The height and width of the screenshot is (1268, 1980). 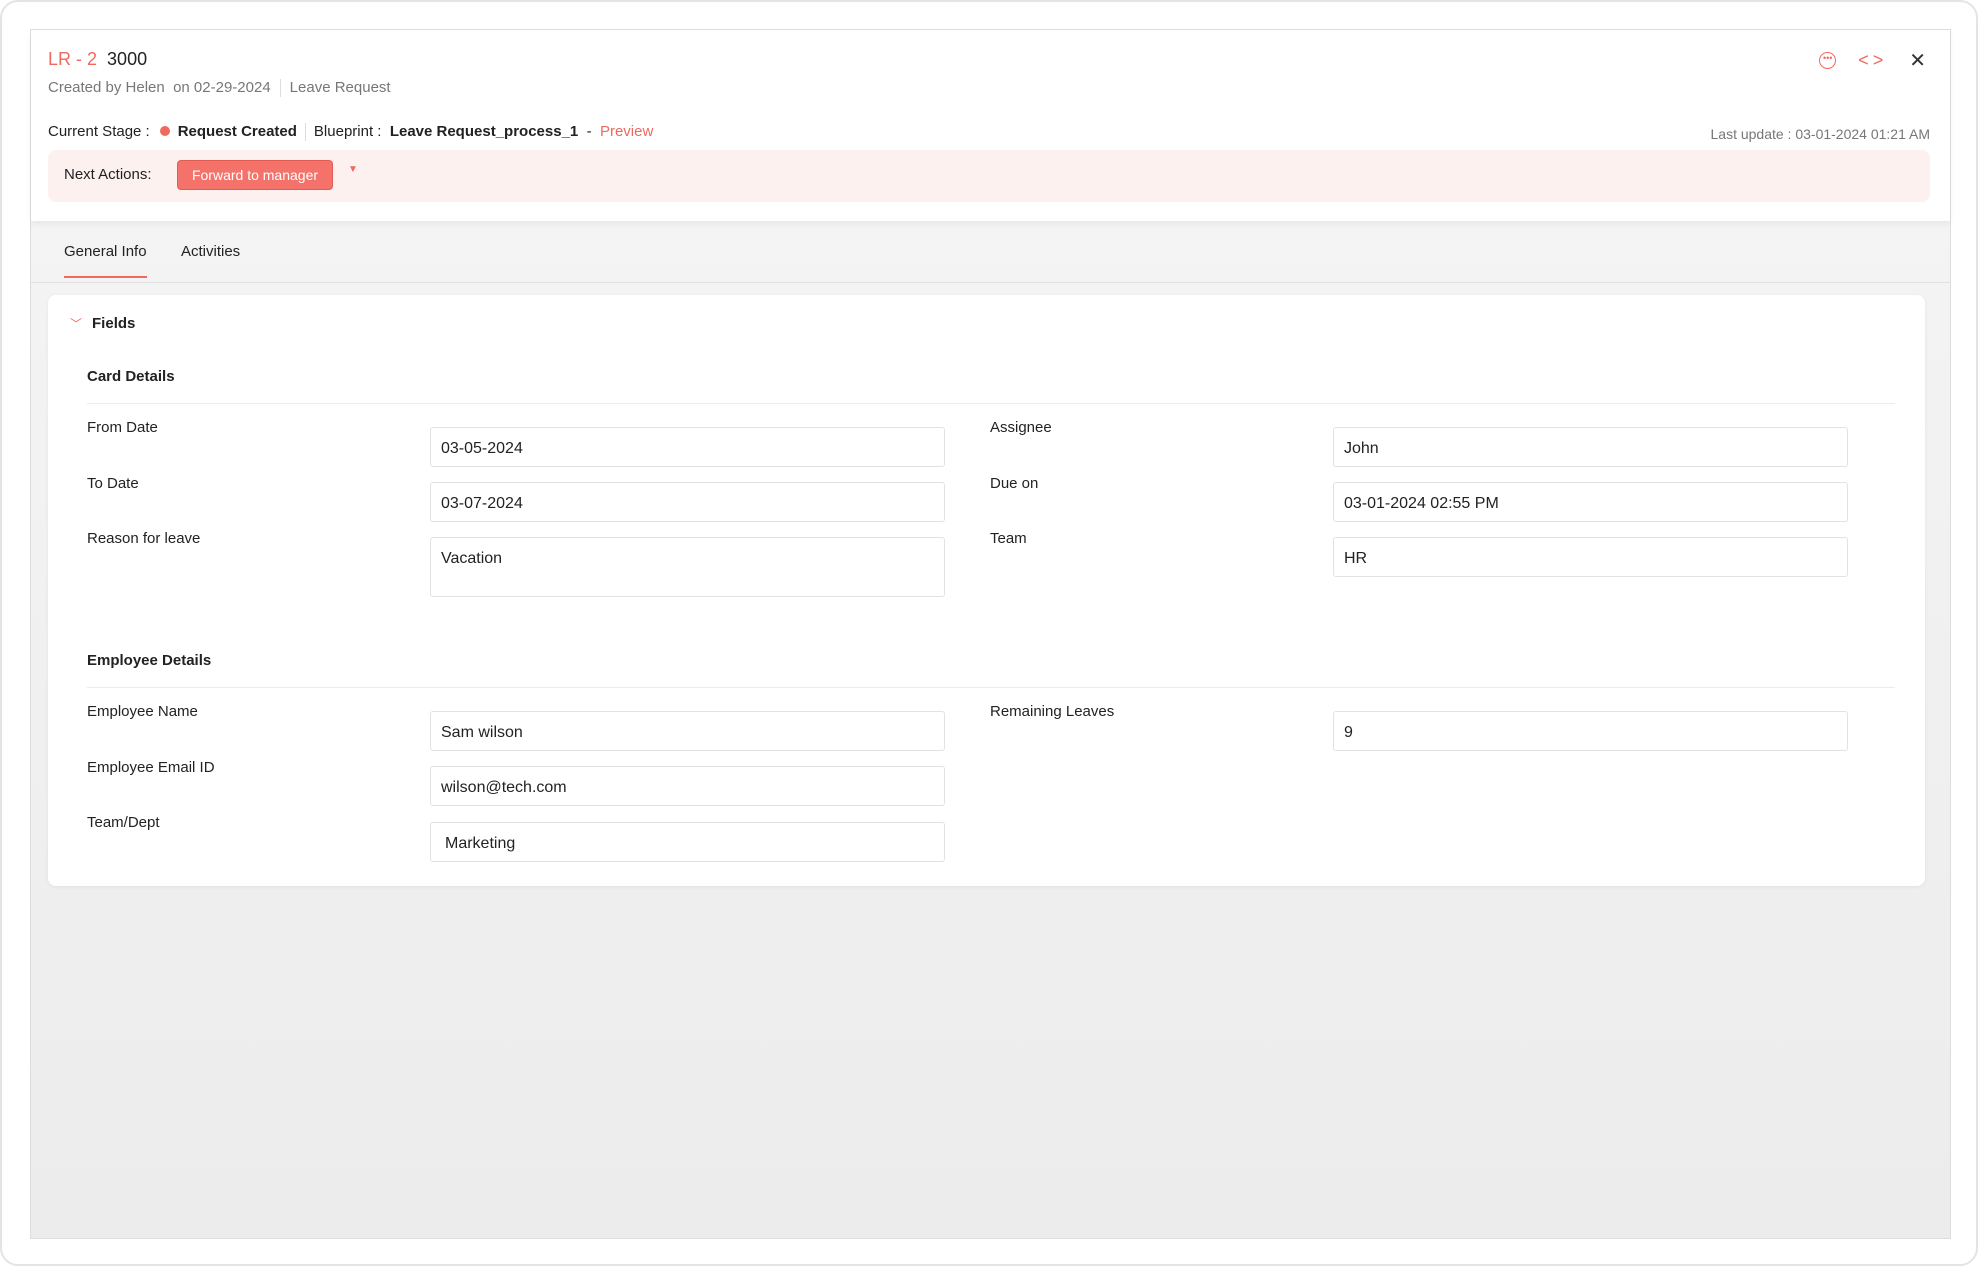 I want to click on due-on-field: 03-01-2024 02:55 PM, so click(x=1590, y=502).